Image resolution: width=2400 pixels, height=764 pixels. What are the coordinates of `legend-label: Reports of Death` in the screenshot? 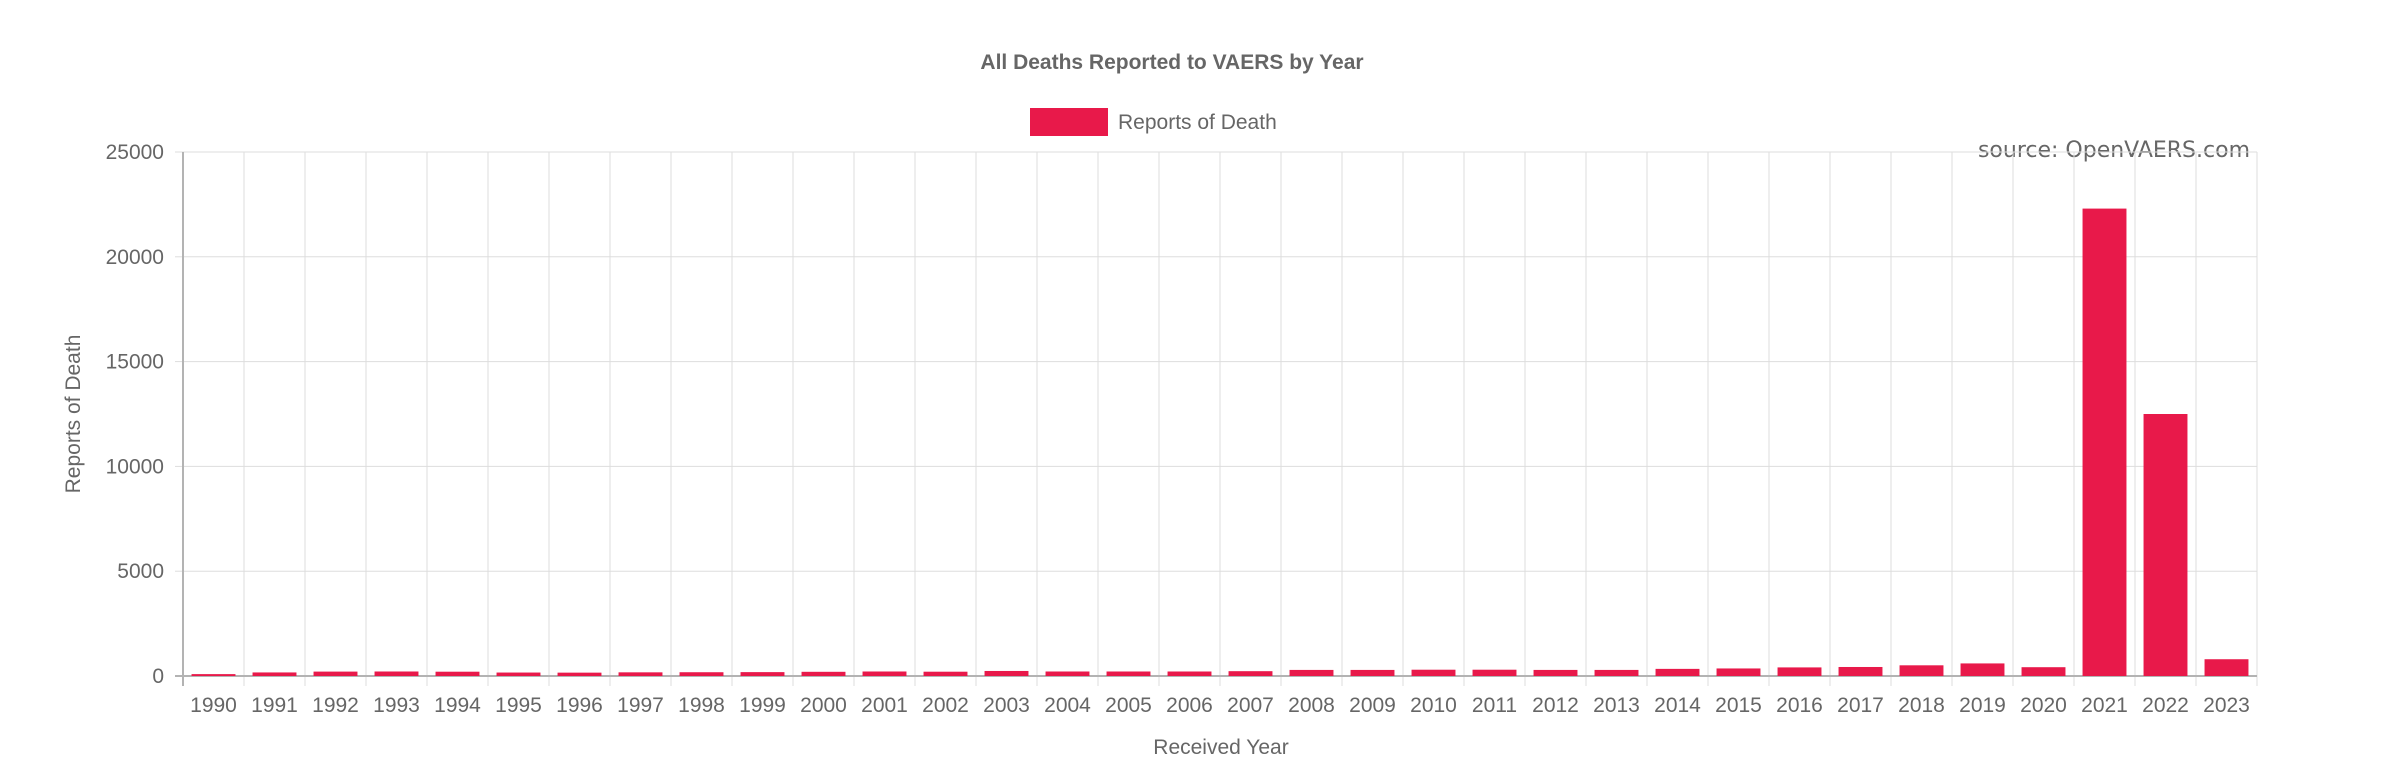 It's located at (1197, 122).